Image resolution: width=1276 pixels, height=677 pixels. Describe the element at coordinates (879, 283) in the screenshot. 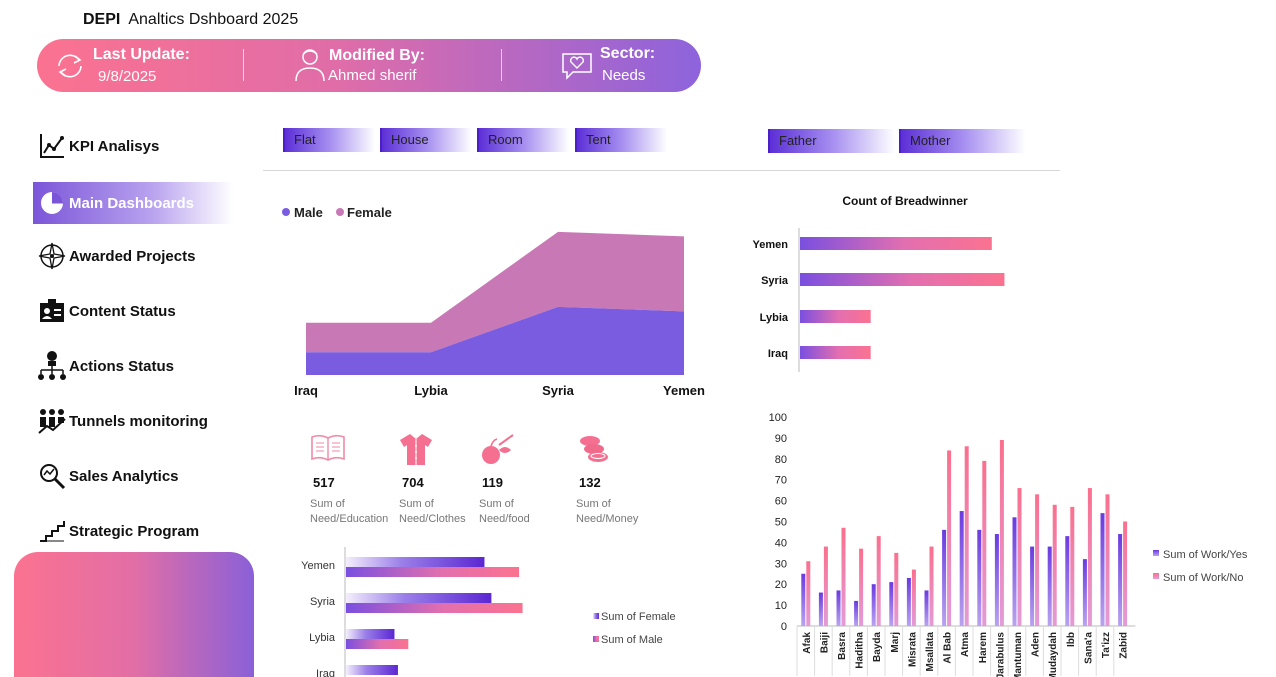

I see `breadwinner-bar-chart: Count of Breadwinner Yemen Syria Lybia Iraq` at that location.